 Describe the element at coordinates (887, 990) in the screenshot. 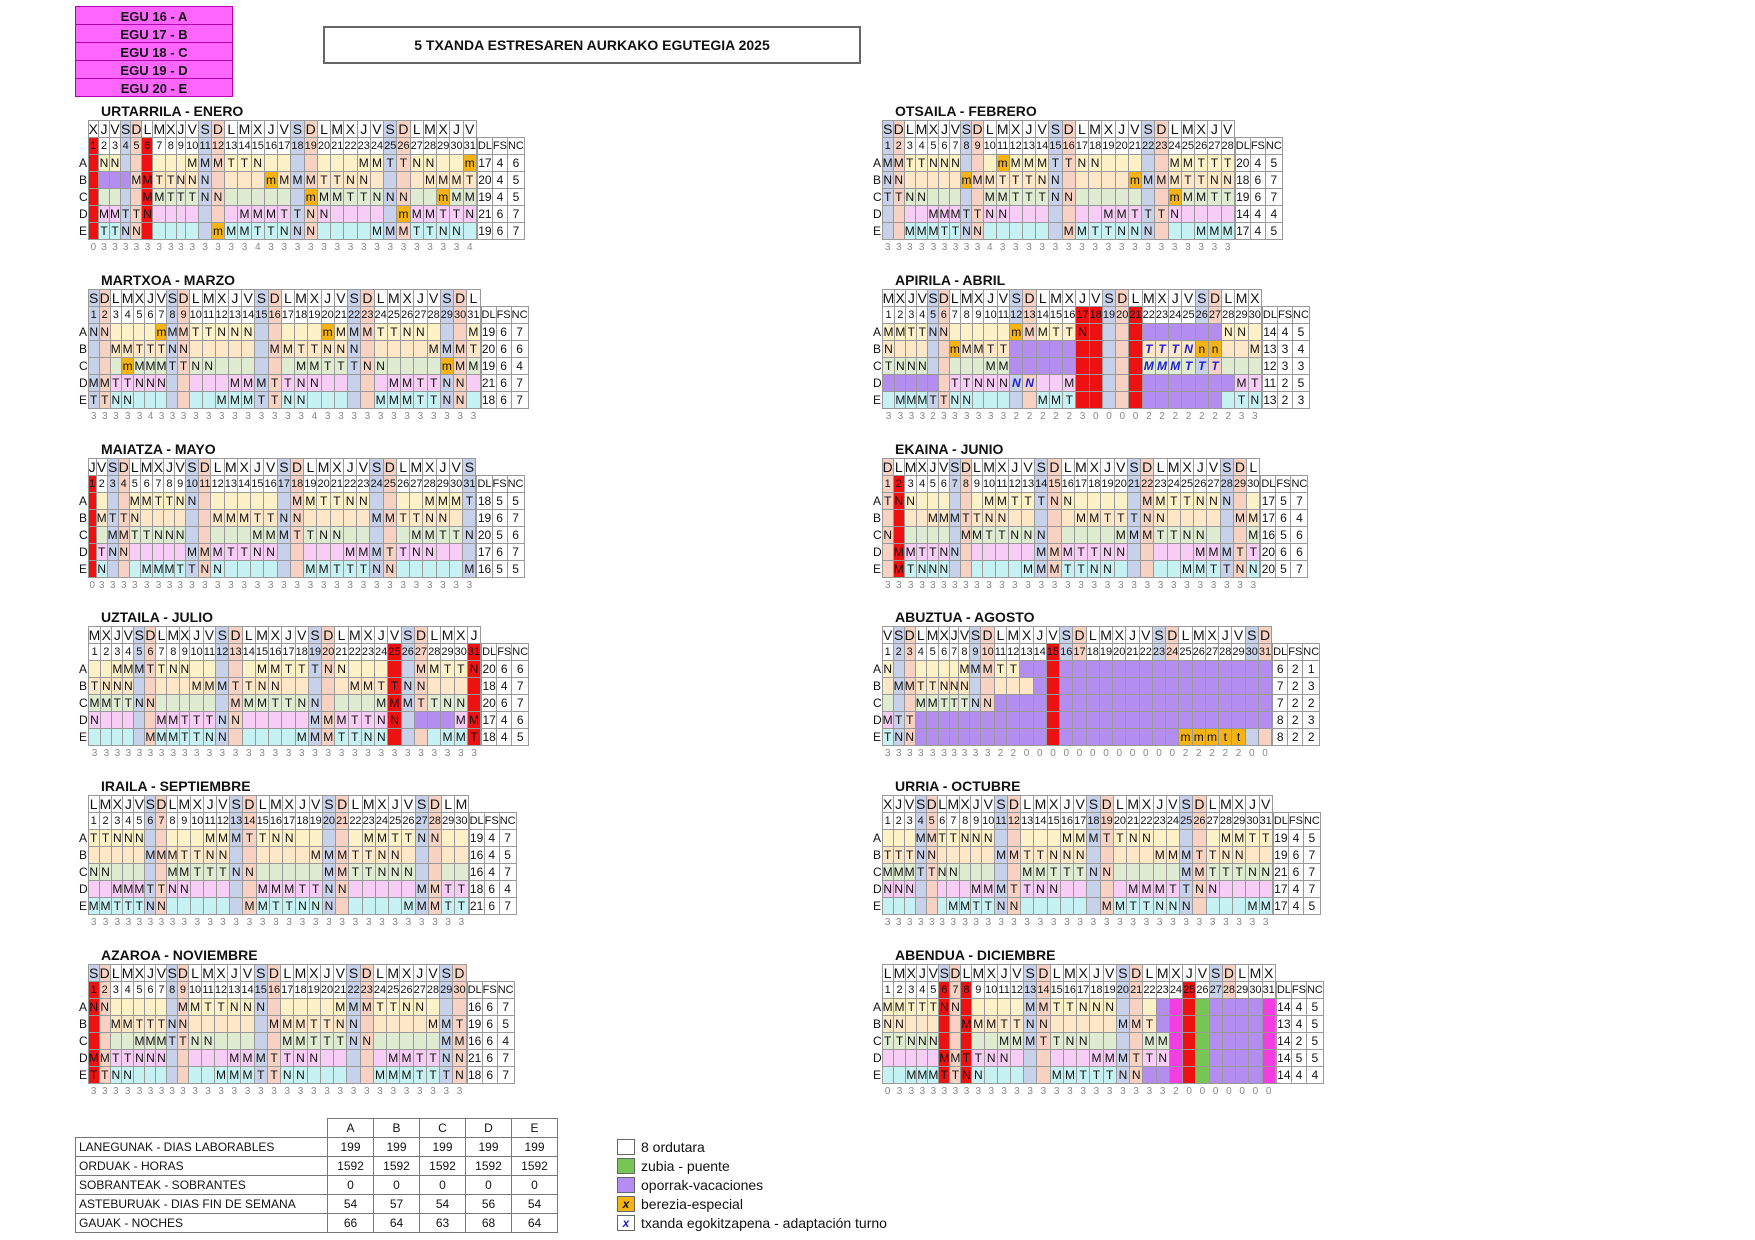

I see `day-number-cell: 1` at that location.